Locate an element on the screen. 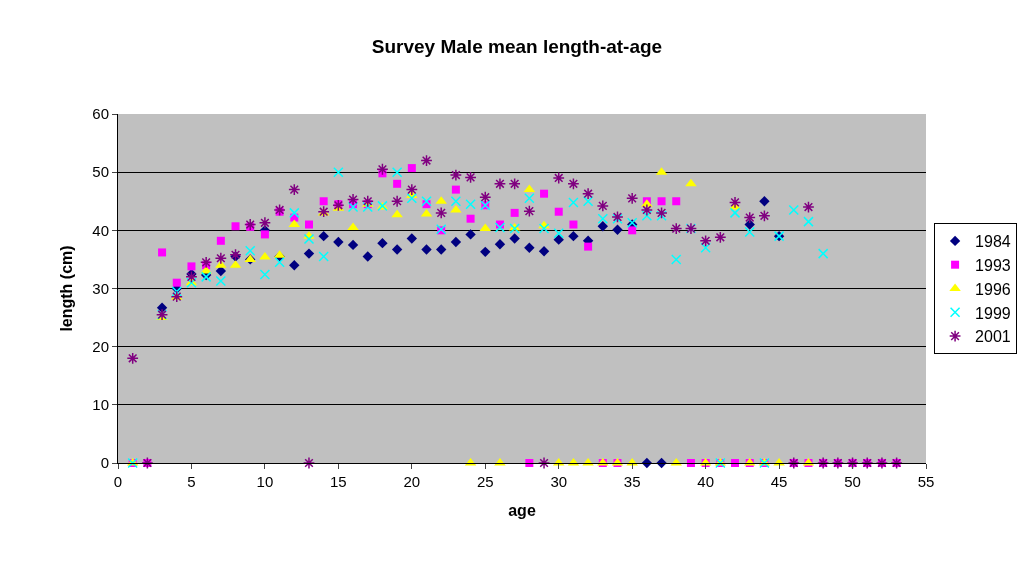 Image resolution: width=1034 pixels, height=567 pixels. legend-label: 1996 is located at coordinates (993, 289).